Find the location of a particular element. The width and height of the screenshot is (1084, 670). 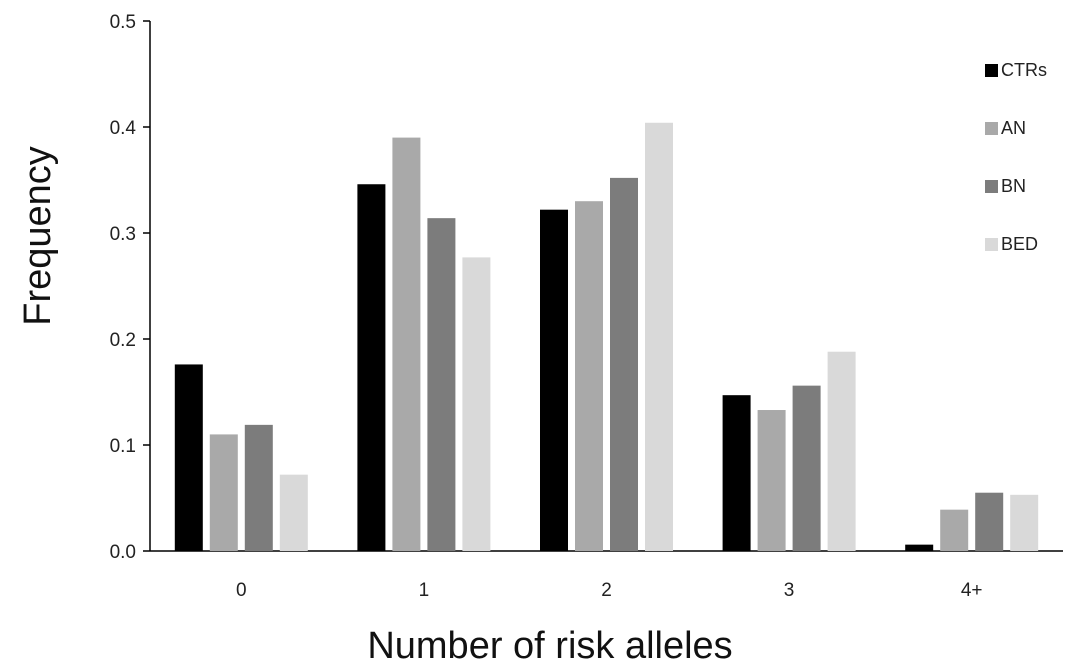

x-tick-label: 4+ is located at coordinates (972, 590).